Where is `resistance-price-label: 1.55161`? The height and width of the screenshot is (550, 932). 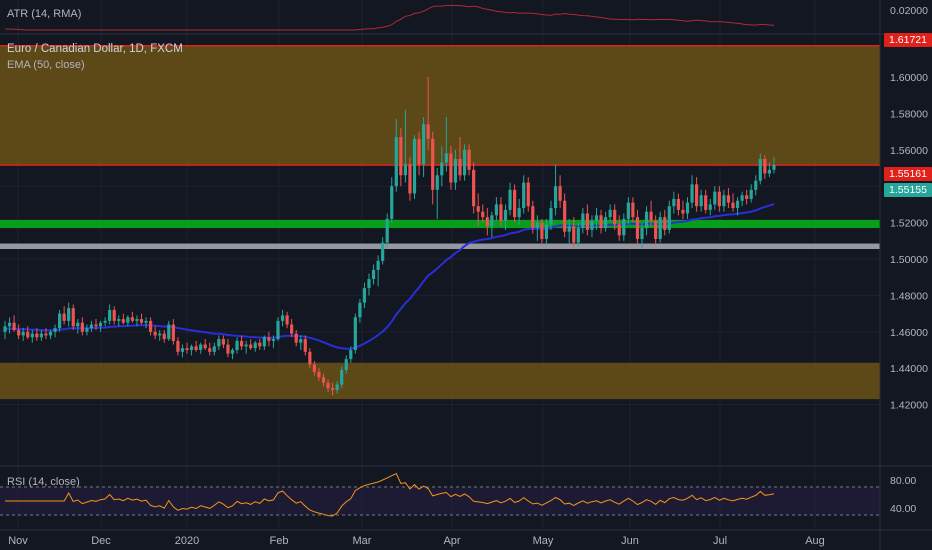 resistance-price-label: 1.55161 is located at coordinates (908, 174).